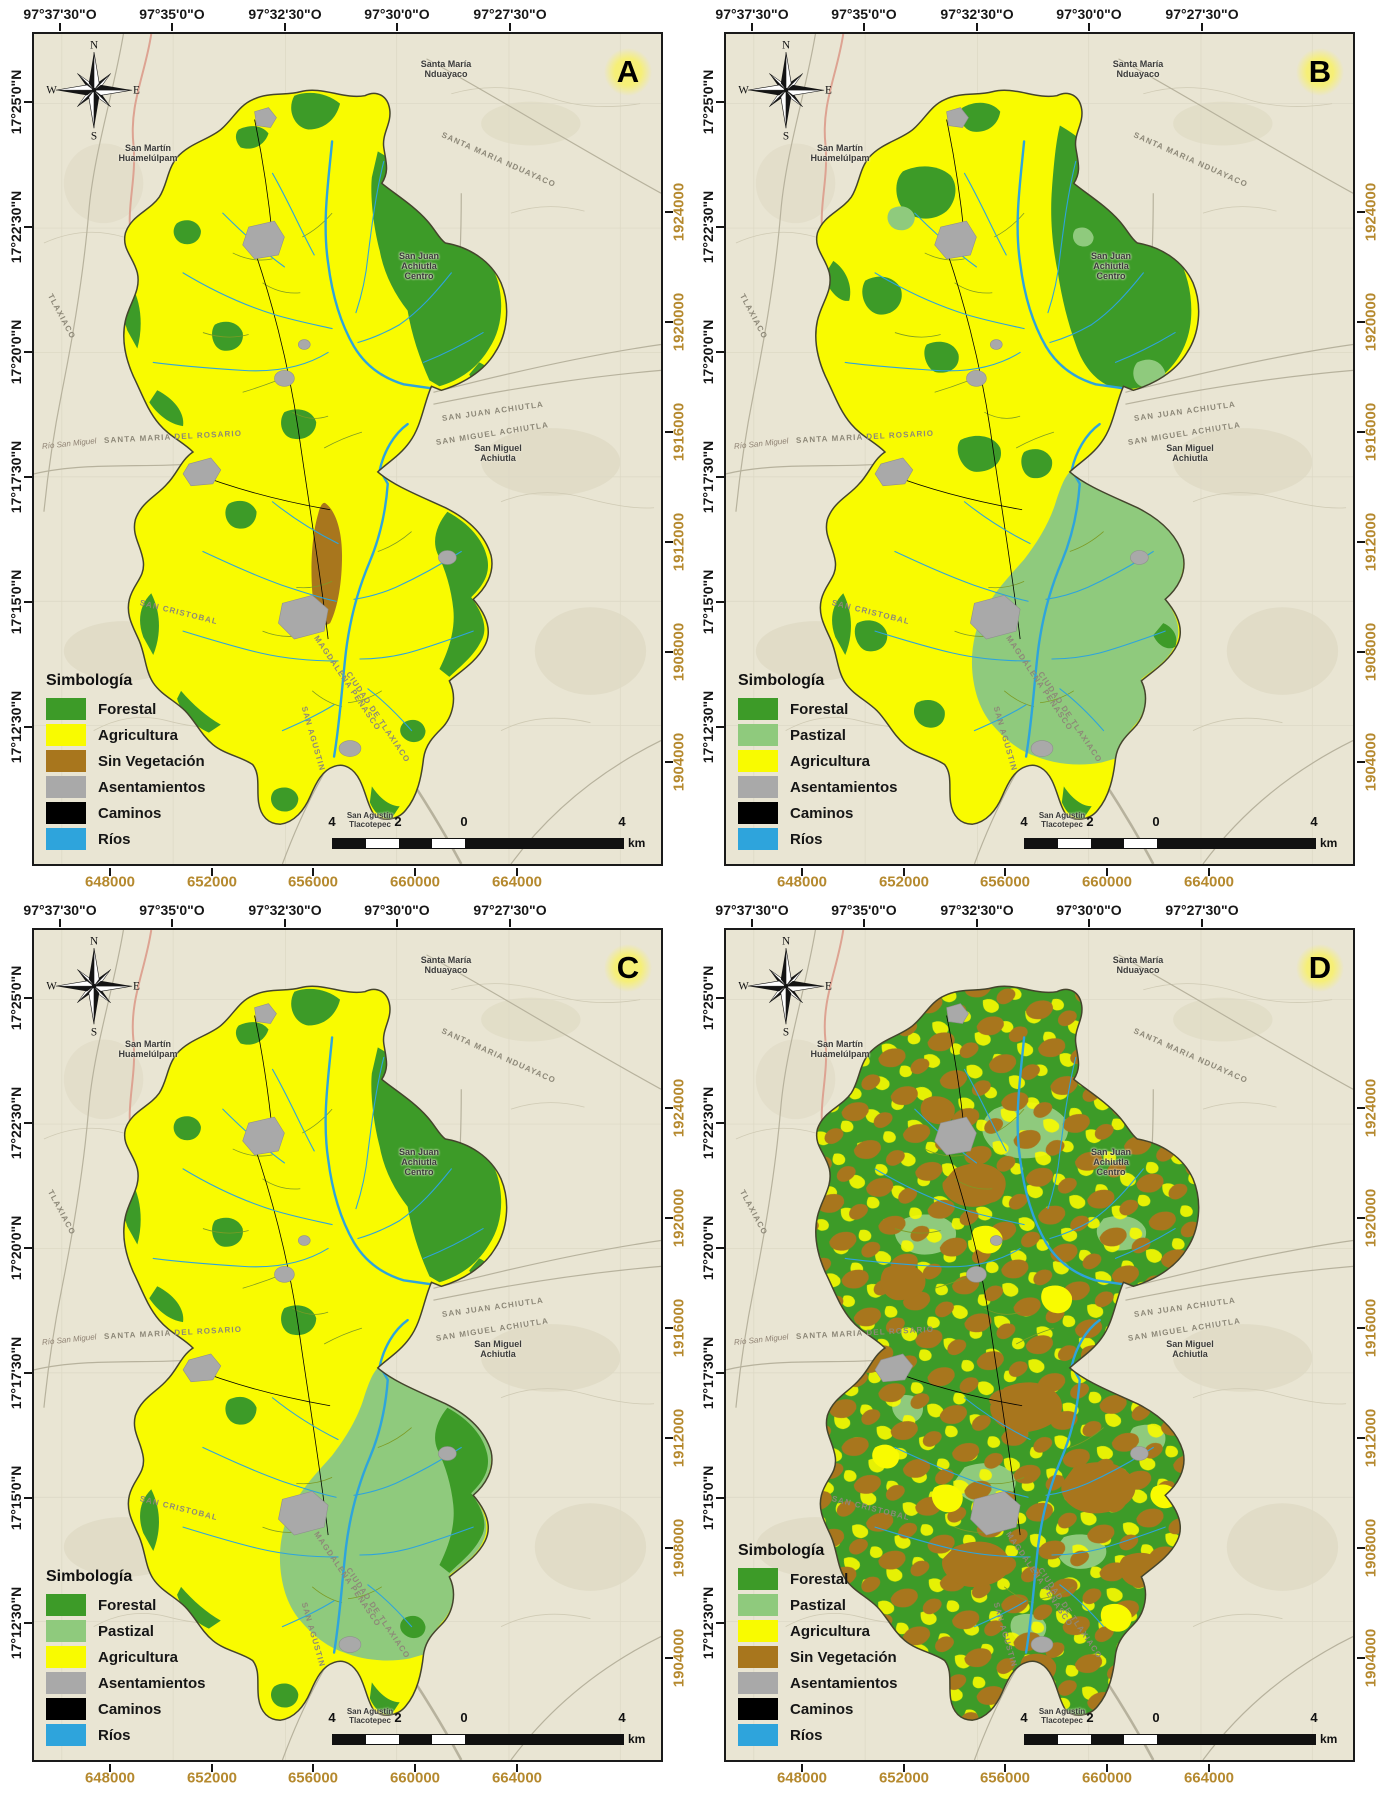  What do you see at coordinates (94, 942) in the screenshot?
I see `compass-north-label: N` at bounding box center [94, 942].